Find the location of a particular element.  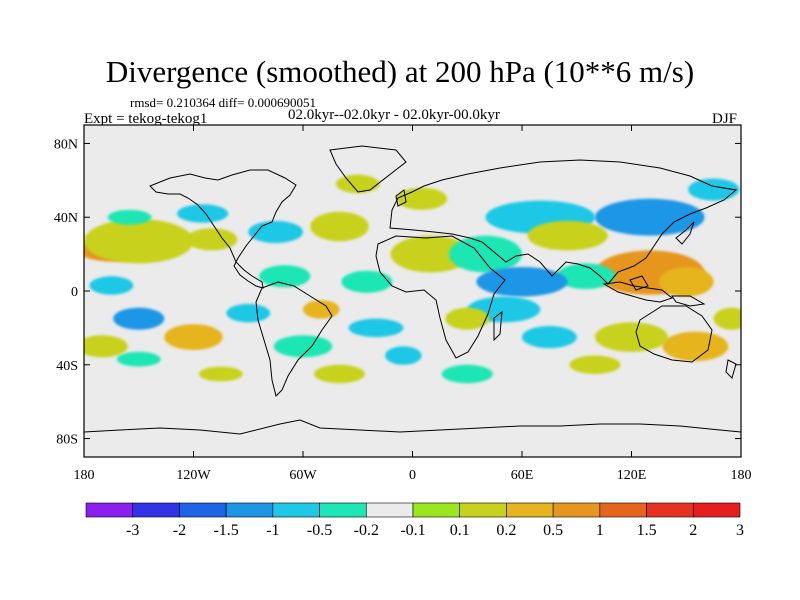

coastline-eurasia is located at coordinates (563, 222).